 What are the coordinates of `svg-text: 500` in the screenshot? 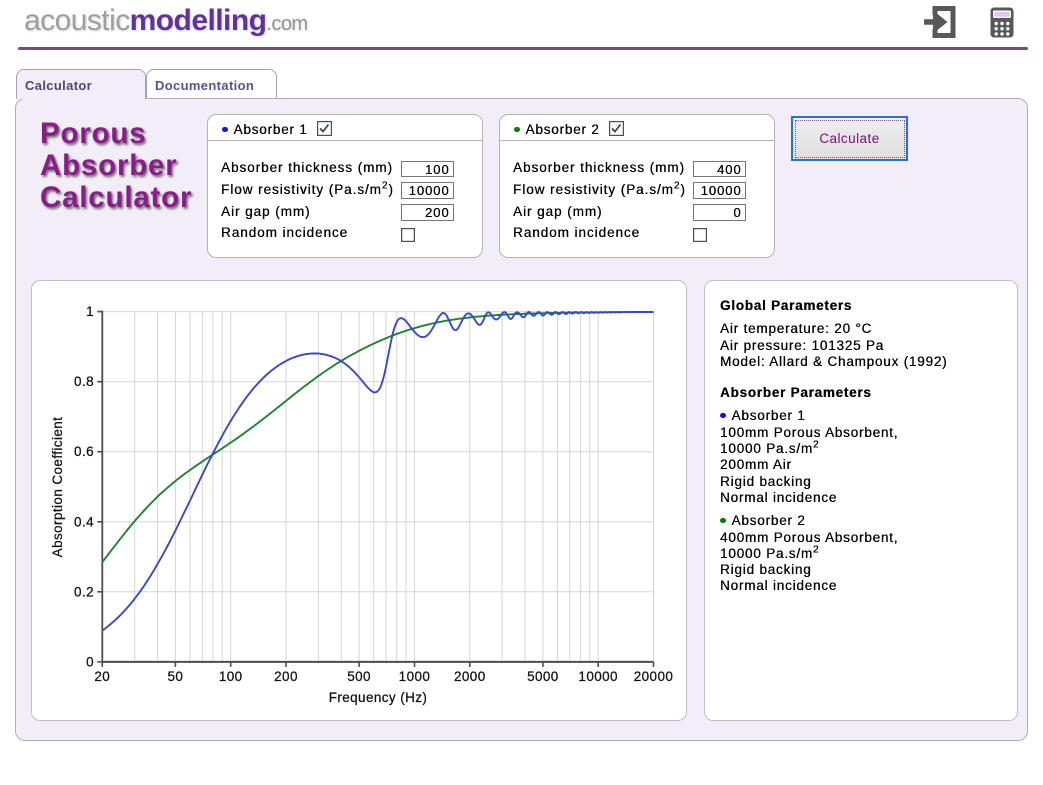 It's located at (359, 676).